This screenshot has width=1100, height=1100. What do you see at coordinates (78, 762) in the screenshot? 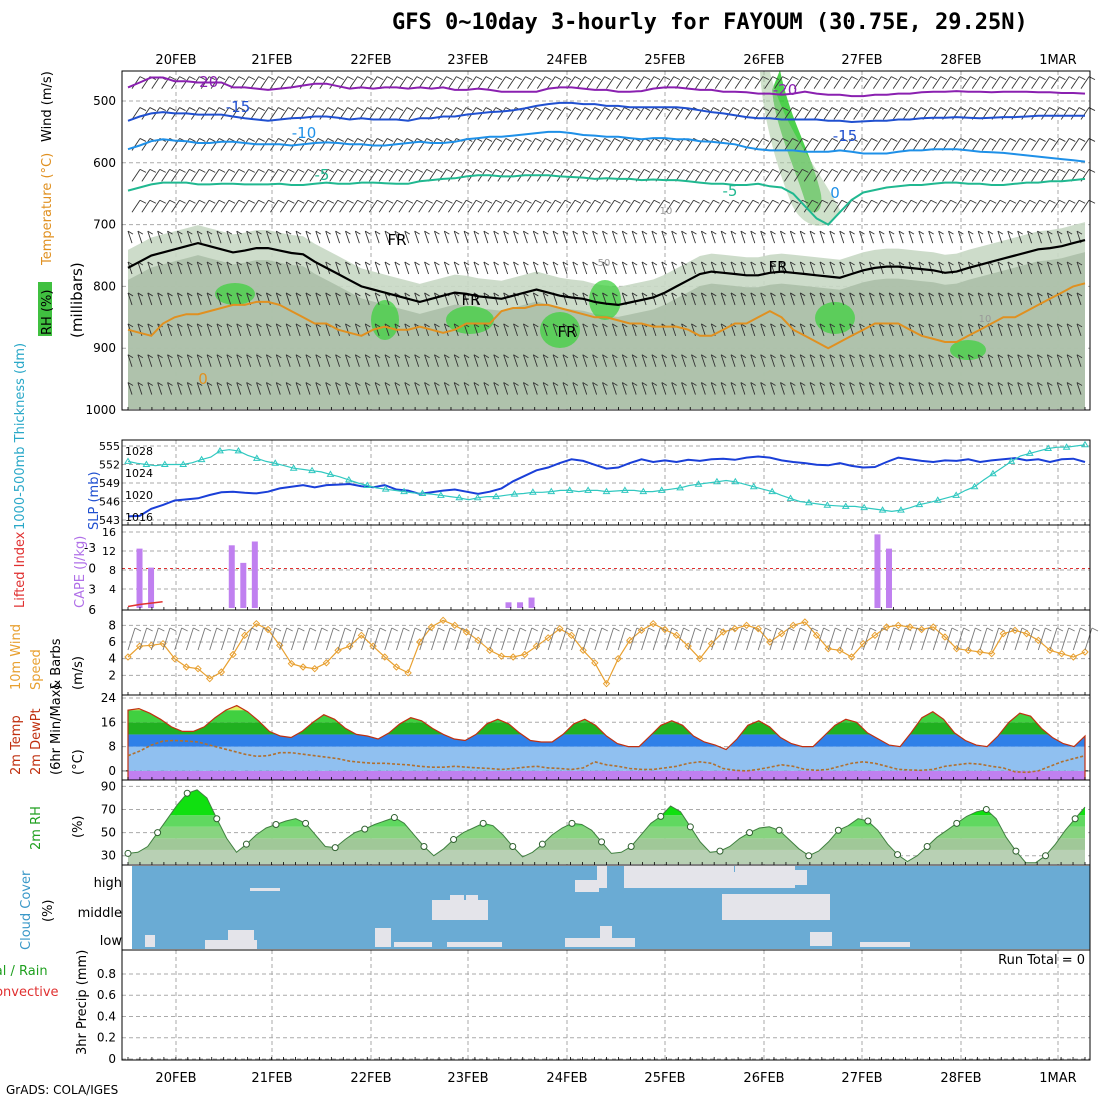
I see `ylabel-temp2m: (°C)` at bounding box center [78, 762].